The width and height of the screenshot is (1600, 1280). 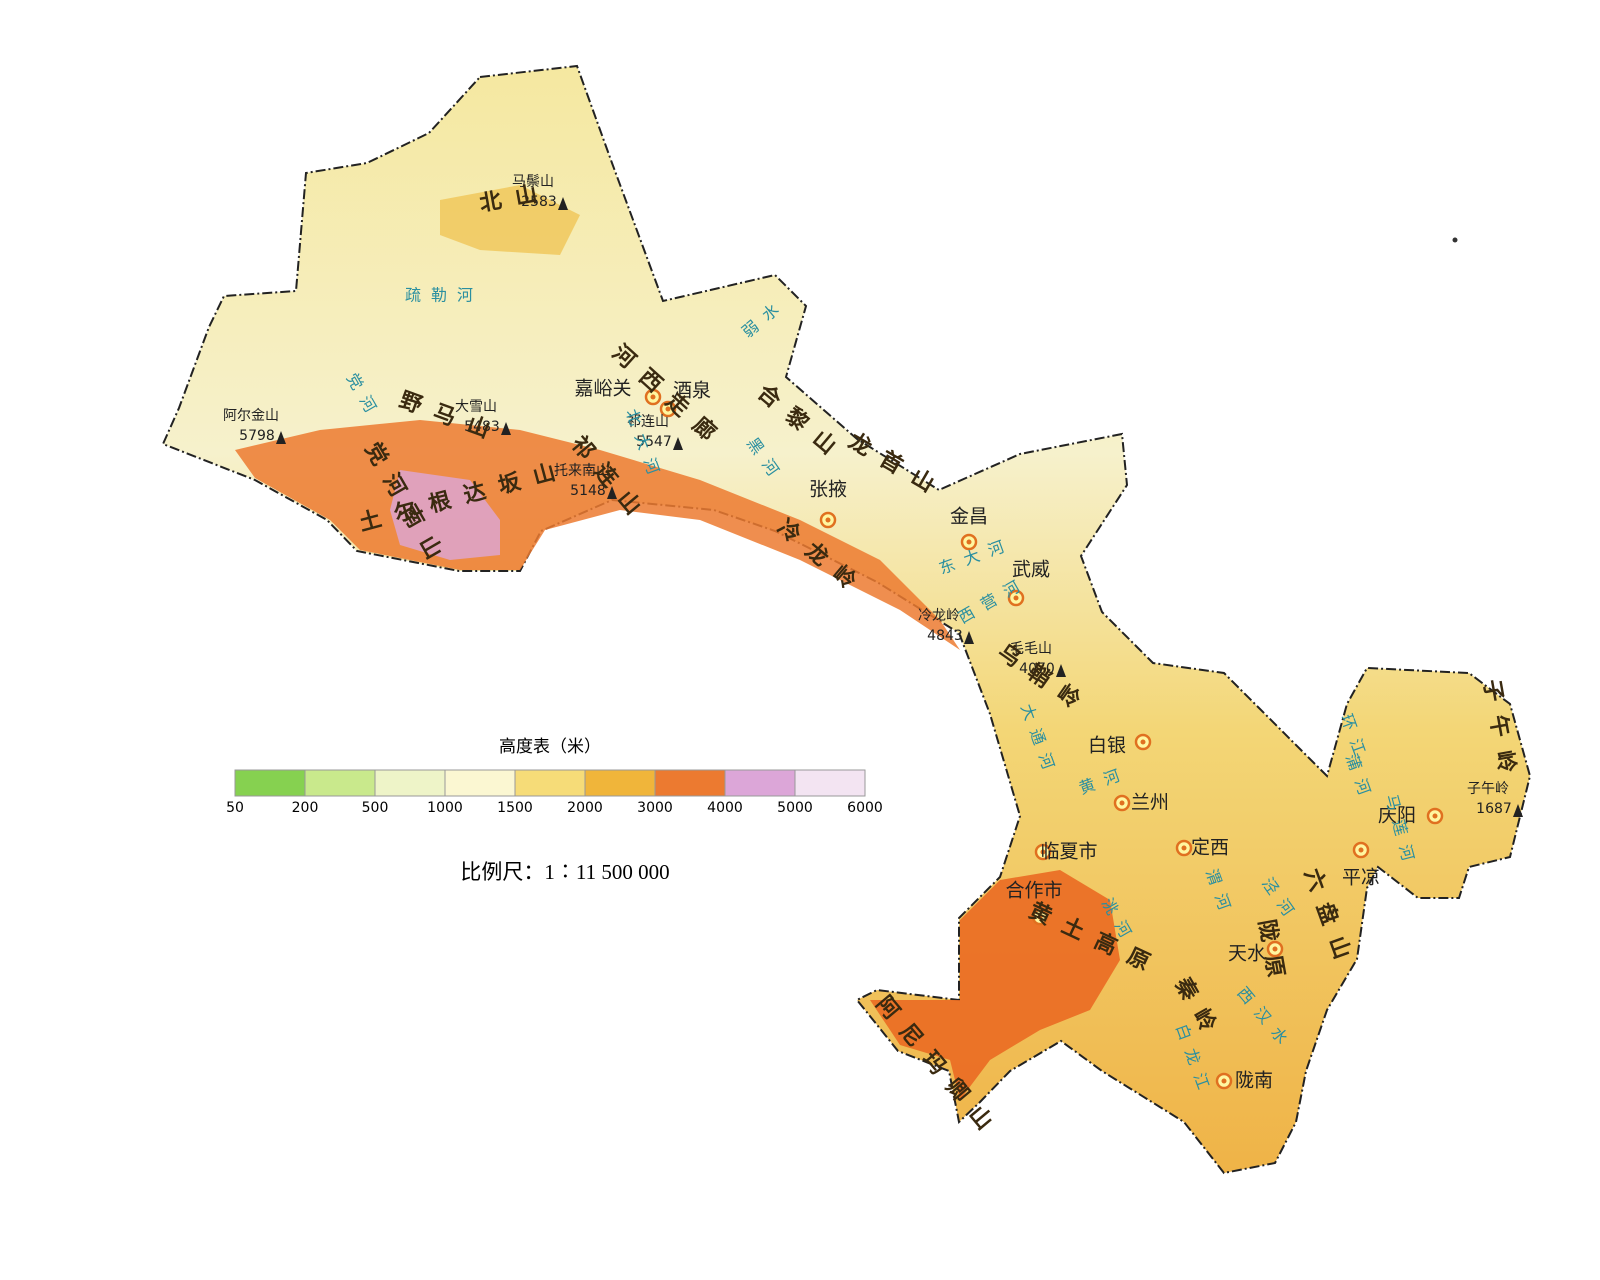 I want to click on city-label: 定西, so click(x=1210, y=848).